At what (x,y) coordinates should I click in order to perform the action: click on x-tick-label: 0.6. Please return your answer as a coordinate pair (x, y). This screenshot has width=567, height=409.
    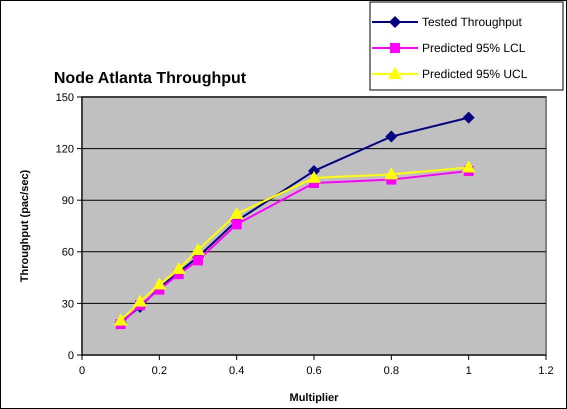
    Looking at the image, I should click on (314, 371).